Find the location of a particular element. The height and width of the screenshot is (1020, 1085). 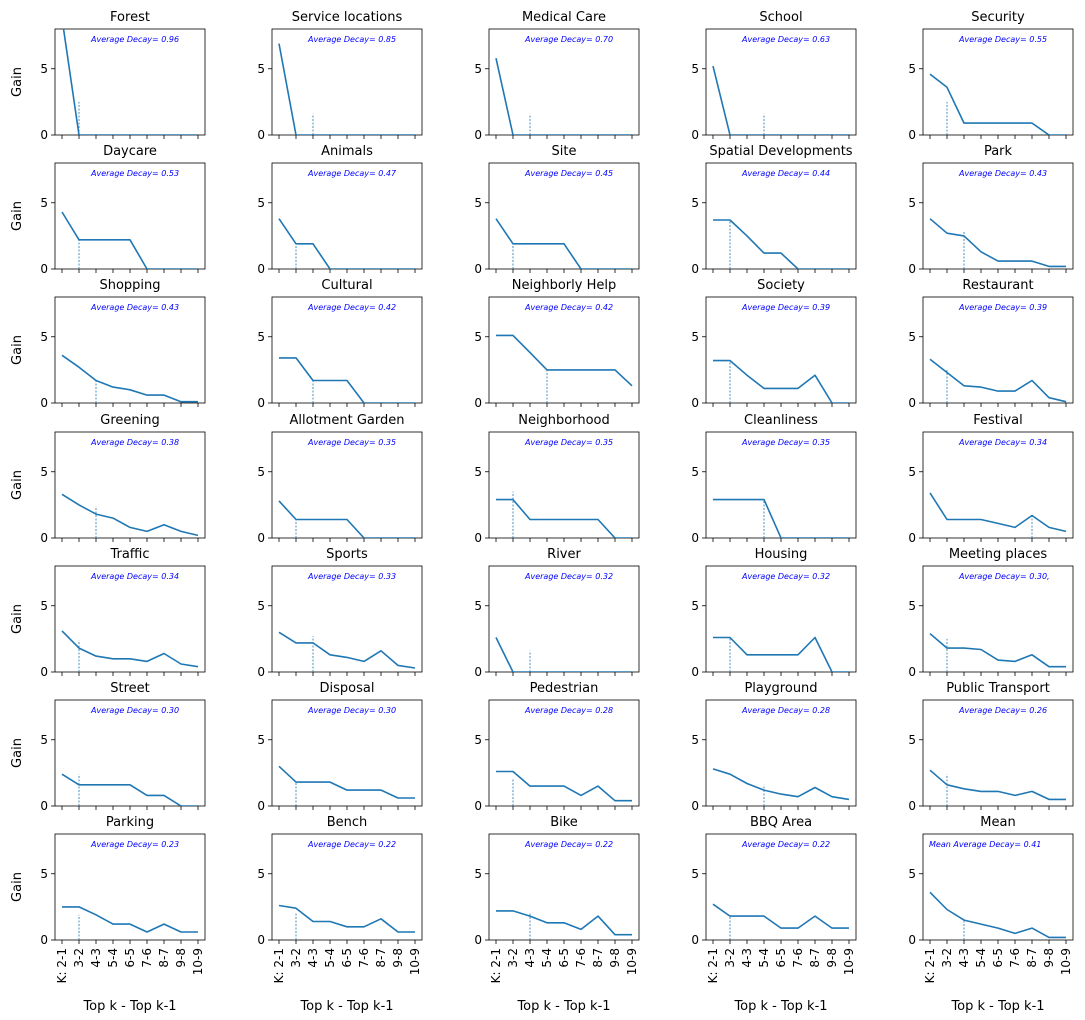

subplot-18: Cleanliness Average Decay= 0.35 0 5 is located at coordinates (774, 479).